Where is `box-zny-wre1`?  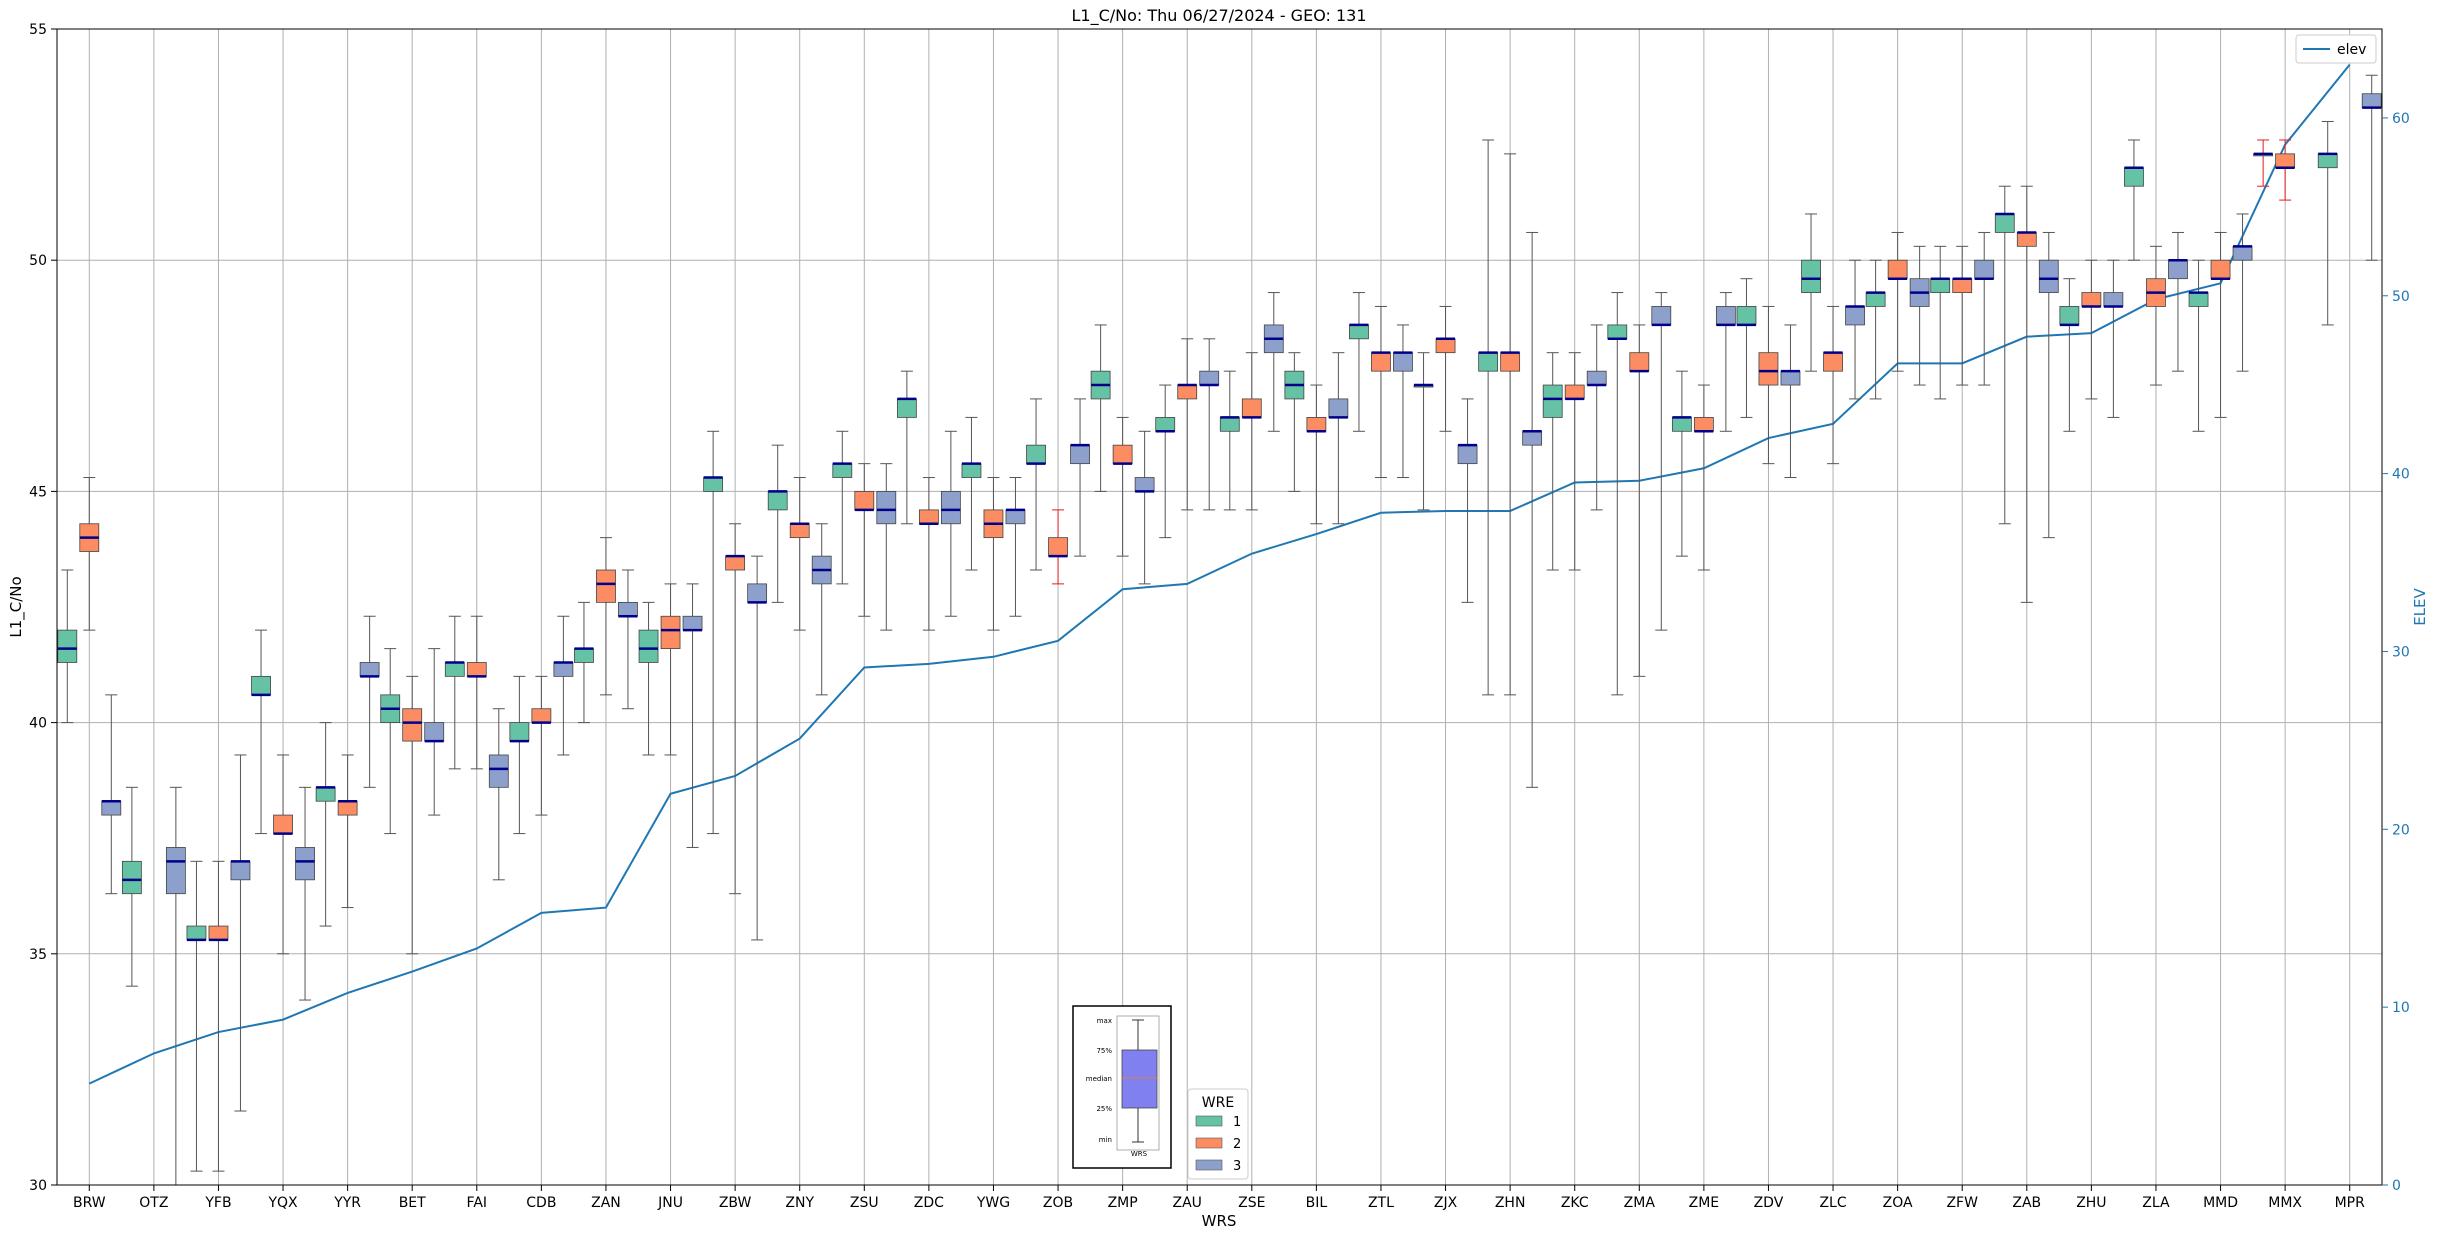
box-zny-wre1 is located at coordinates (777, 523).